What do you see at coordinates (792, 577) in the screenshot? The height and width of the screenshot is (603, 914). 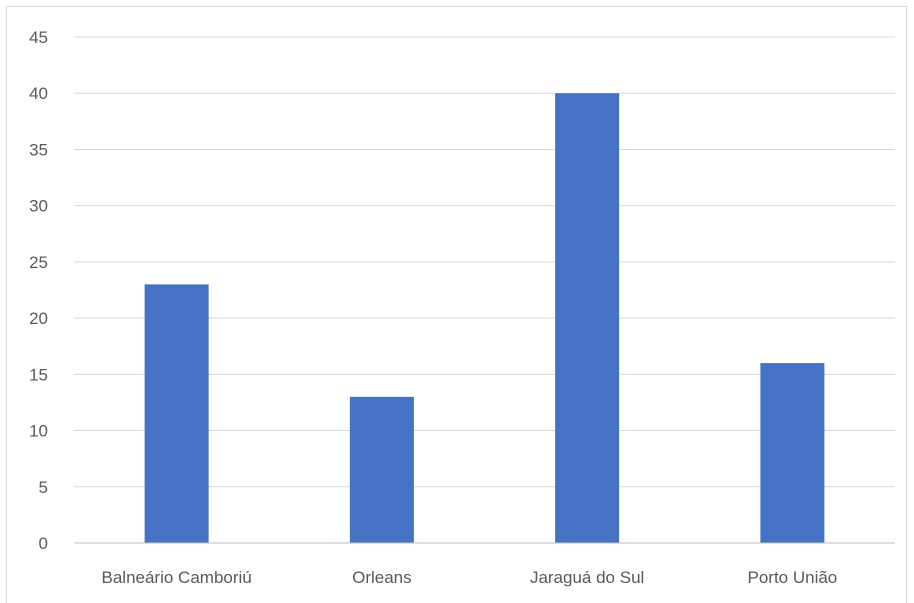 I see `x-category-label: Porto União` at bounding box center [792, 577].